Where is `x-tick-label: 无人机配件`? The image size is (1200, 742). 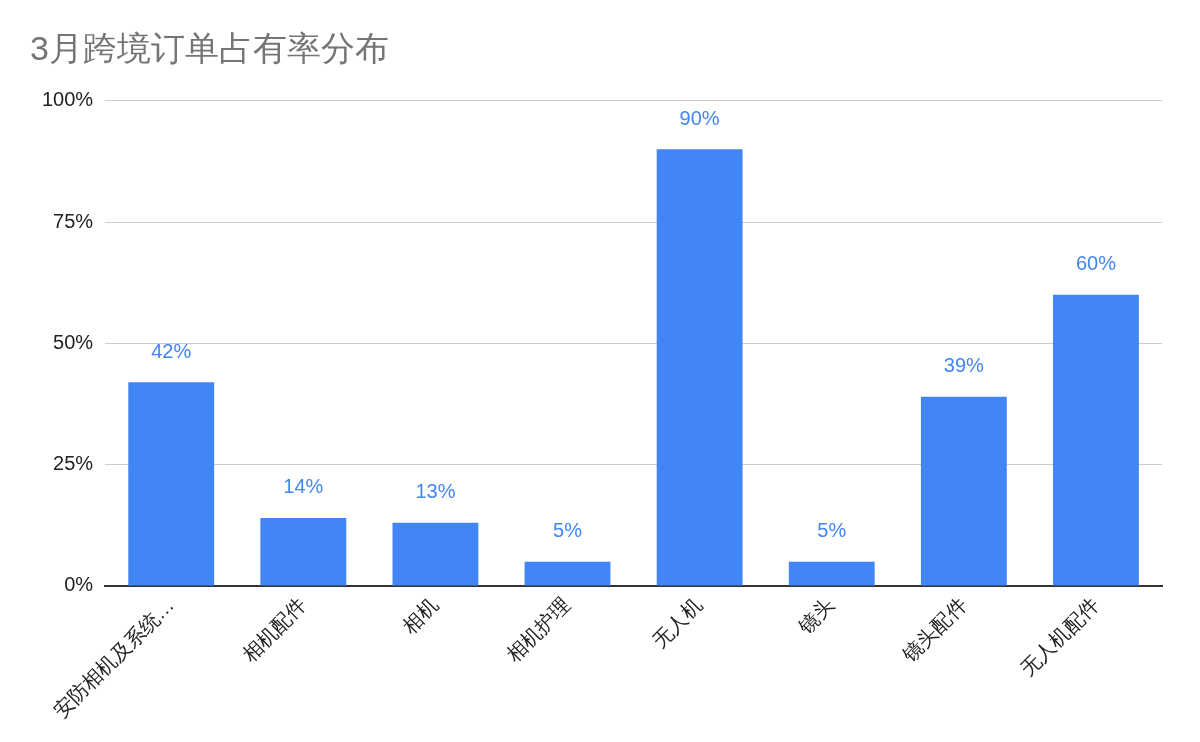 x-tick-label: 无人机配件 is located at coordinates (1059, 636).